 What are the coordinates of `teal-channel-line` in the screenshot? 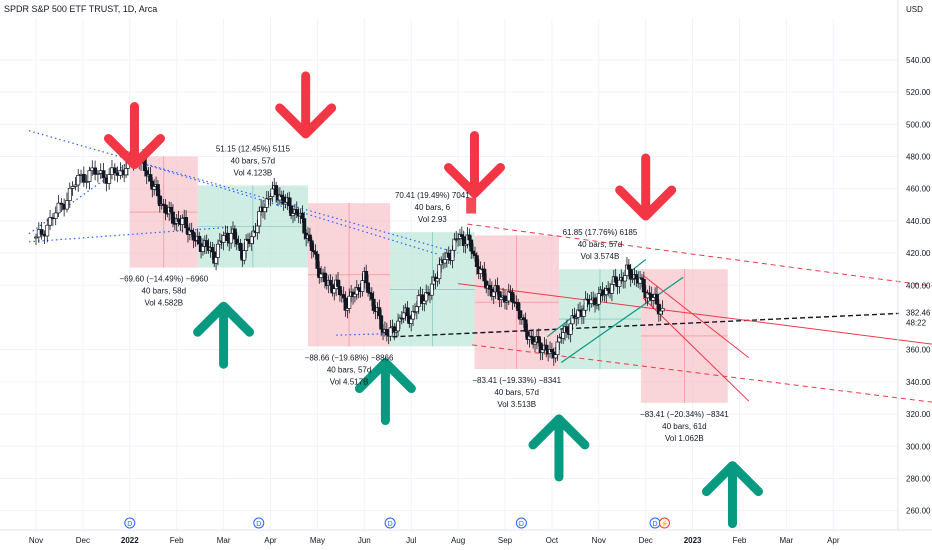 It's located at (622, 320).